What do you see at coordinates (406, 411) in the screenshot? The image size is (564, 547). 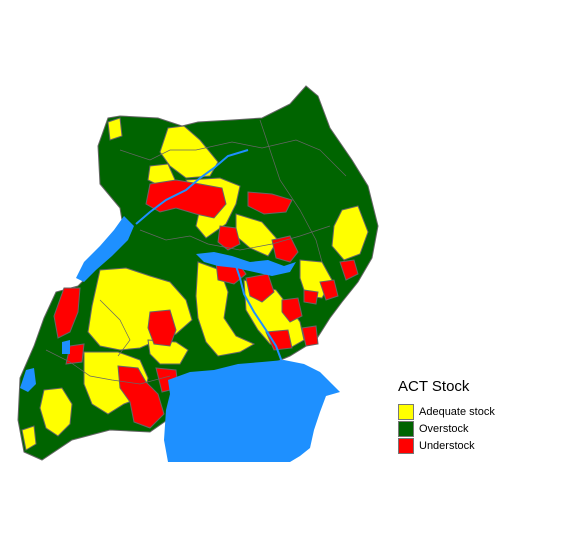 I see `adequate-swatch` at bounding box center [406, 411].